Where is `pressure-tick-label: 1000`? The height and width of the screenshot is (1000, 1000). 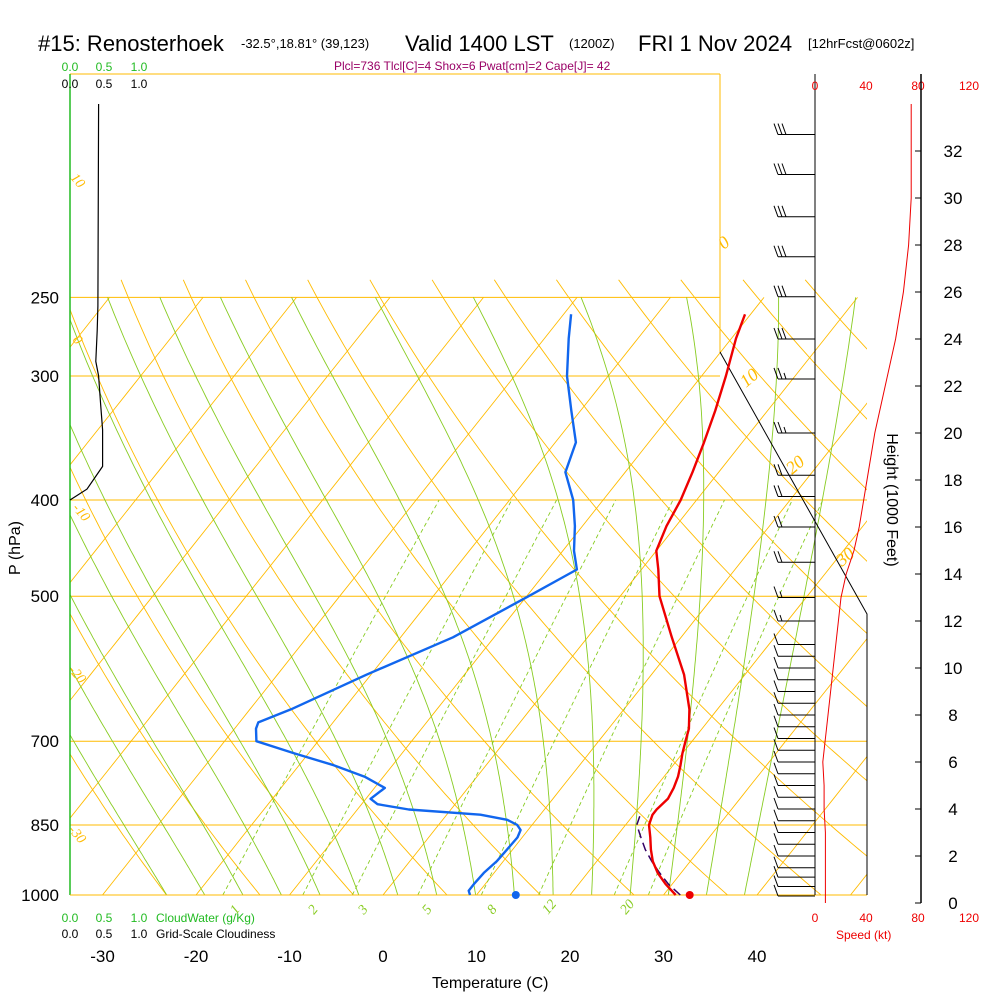
pressure-tick-label: 1000 is located at coordinates (40, 895).